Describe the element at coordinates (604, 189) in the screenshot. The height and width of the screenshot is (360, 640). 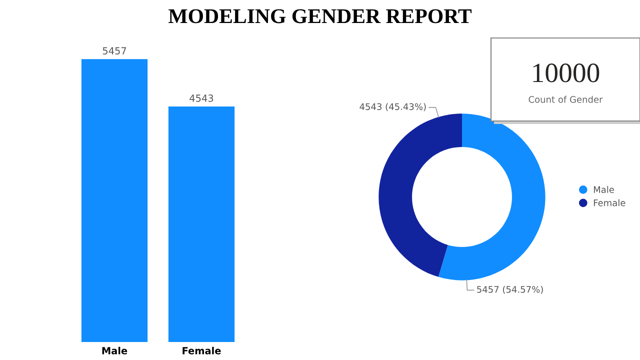
I see `legend-label: Male` at that location.